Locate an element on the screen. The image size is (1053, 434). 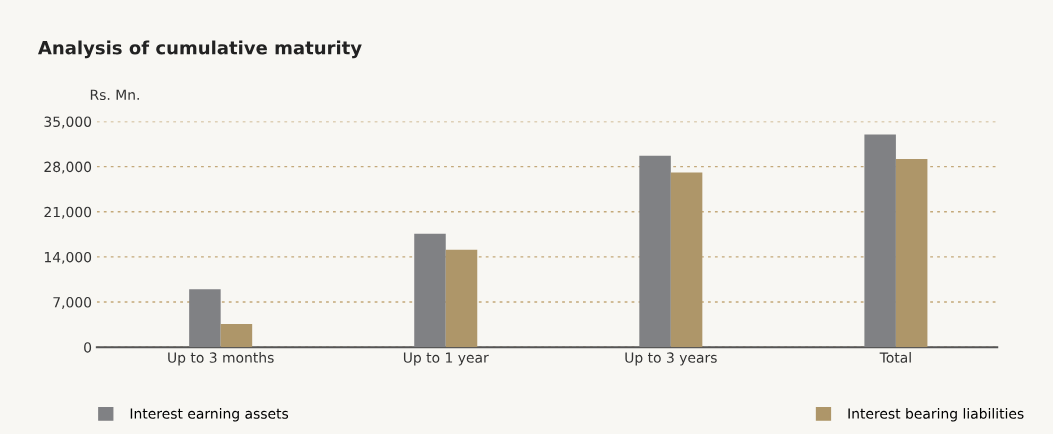
x-tick-label: Up to 1 year is located at coordinates (446, 359).